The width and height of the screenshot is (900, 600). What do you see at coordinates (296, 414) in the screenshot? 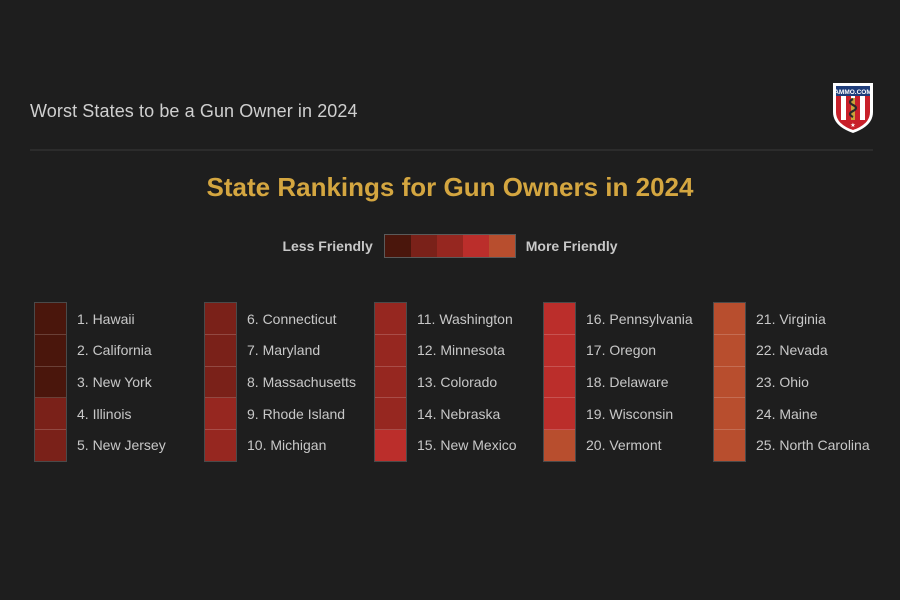
I see `state-rank-label: 9. Rhode Island` at bounding box center [296, 414].